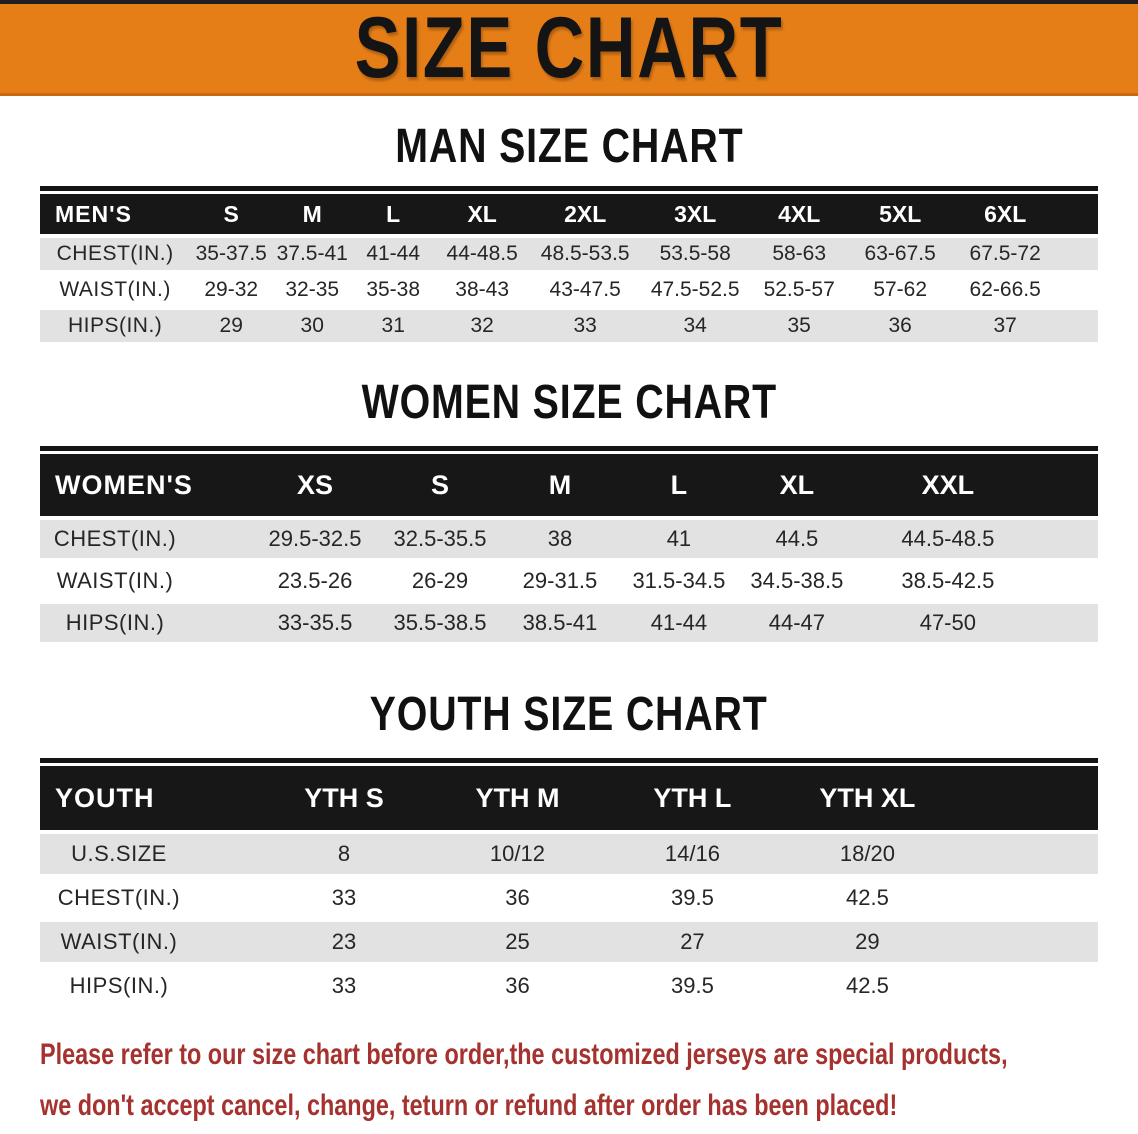 The width and height of the screenshot is (1138, 1134). What do you see at coordinates (797, 484) in the screenshot?
I see `table-size-column-header: XL` at bounding box center [797, 484].